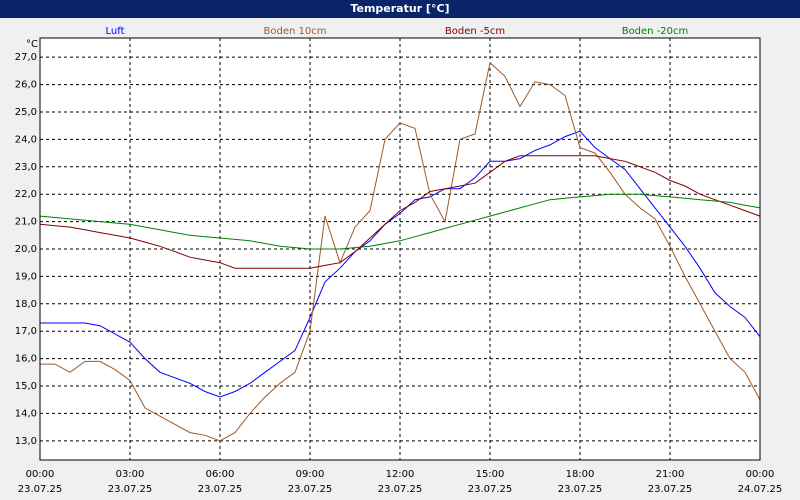  What do you see at coordinates (26, 167) in the screenshot?
I see `y-tick-label: 23,0` at bounding box center [26, 167].